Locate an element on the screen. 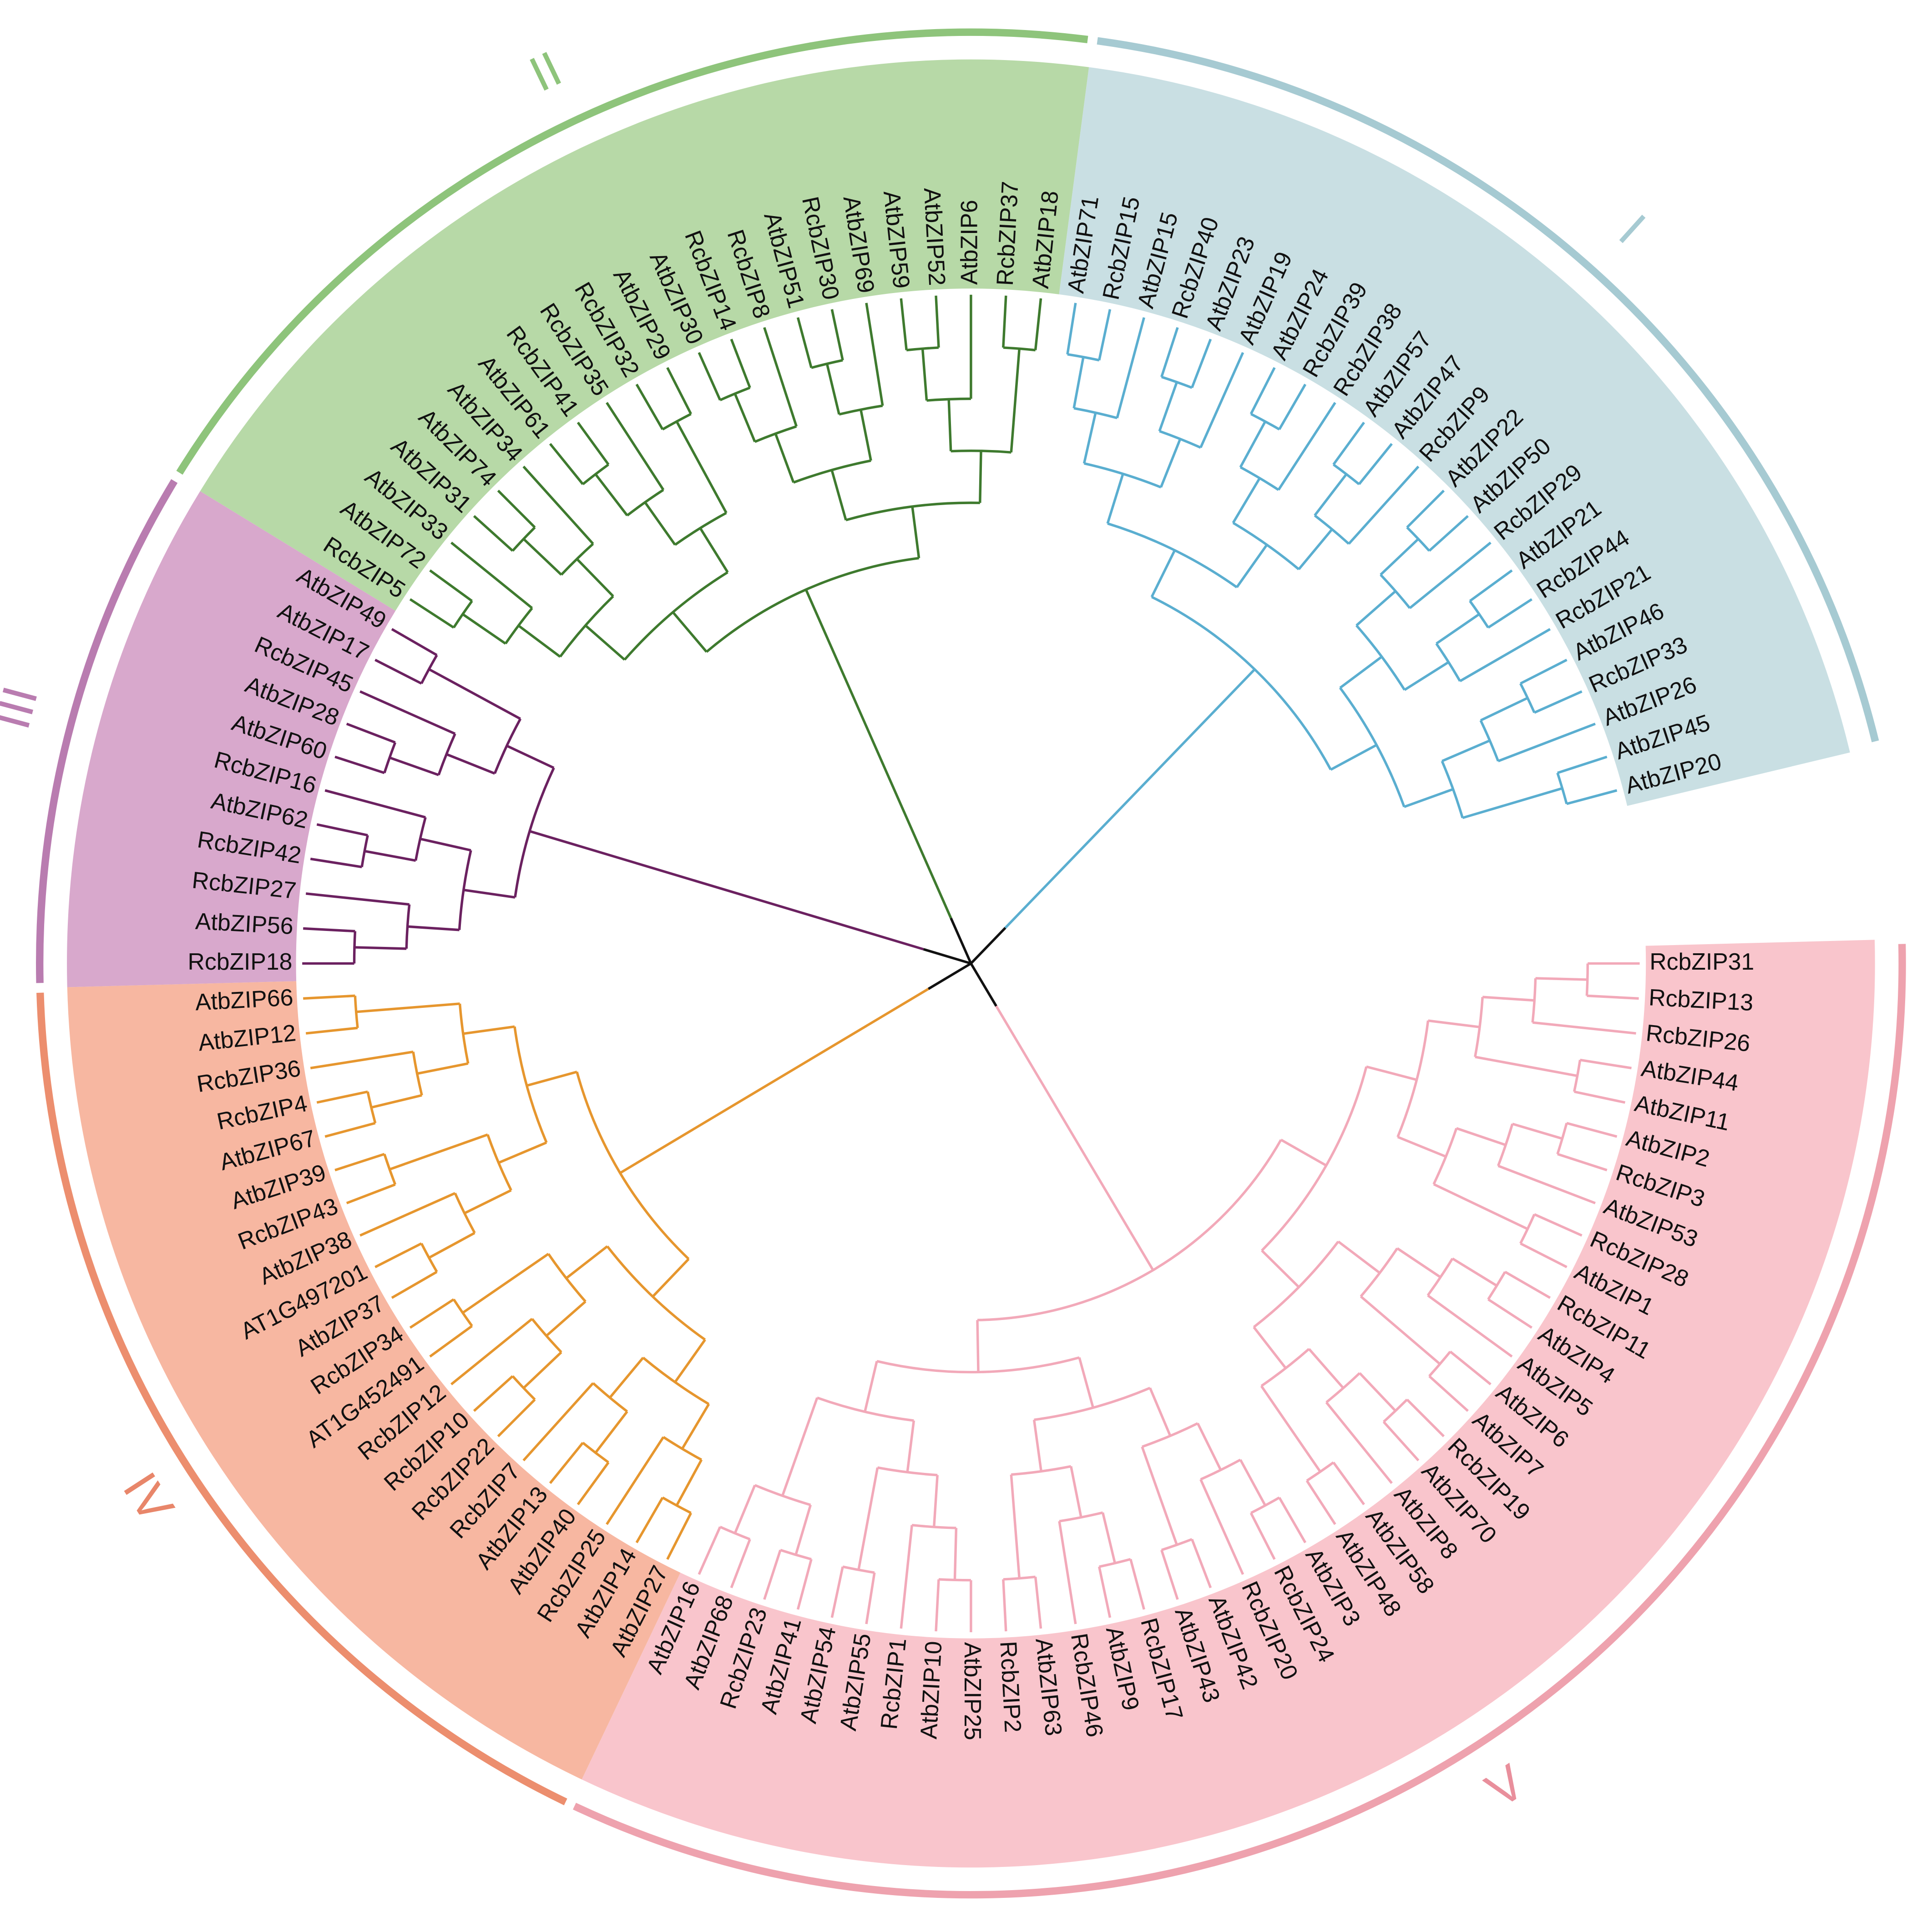  leaf-label: AtbZIP52 is located at coordinates (935, 236).